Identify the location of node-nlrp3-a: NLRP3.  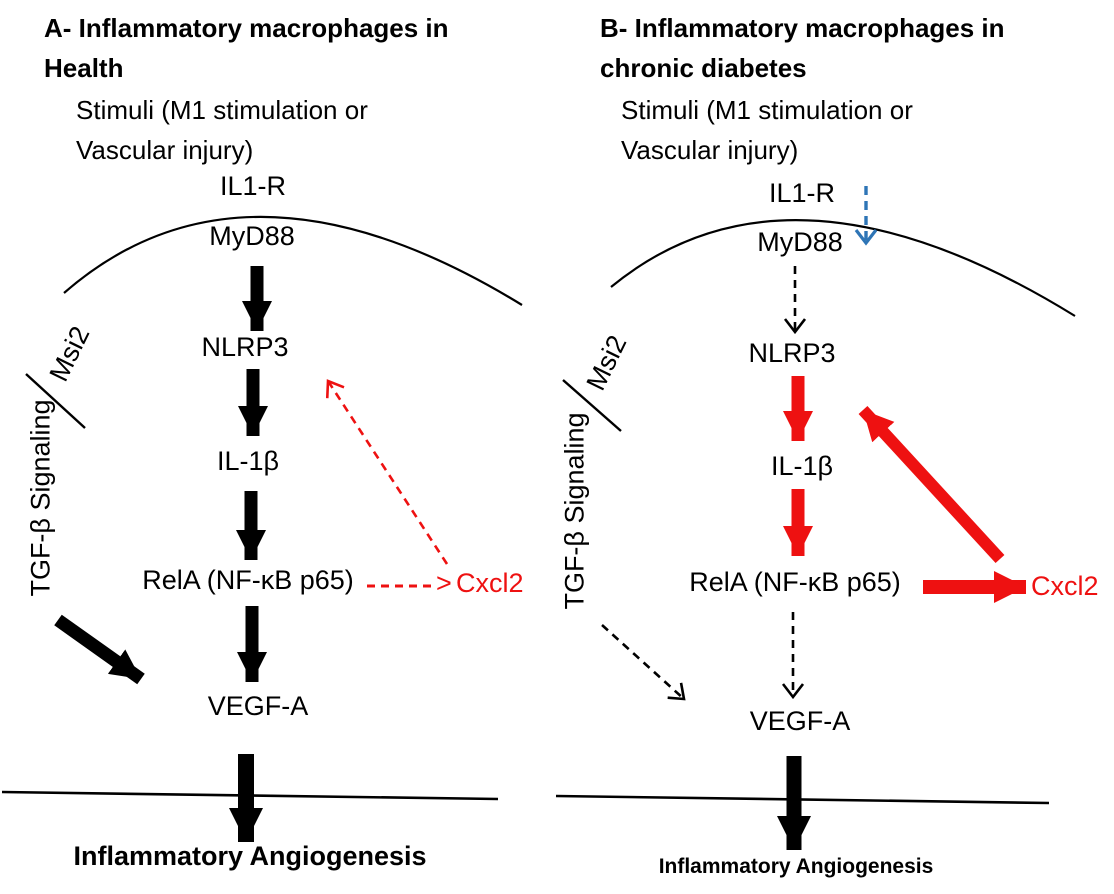
(245, 347).